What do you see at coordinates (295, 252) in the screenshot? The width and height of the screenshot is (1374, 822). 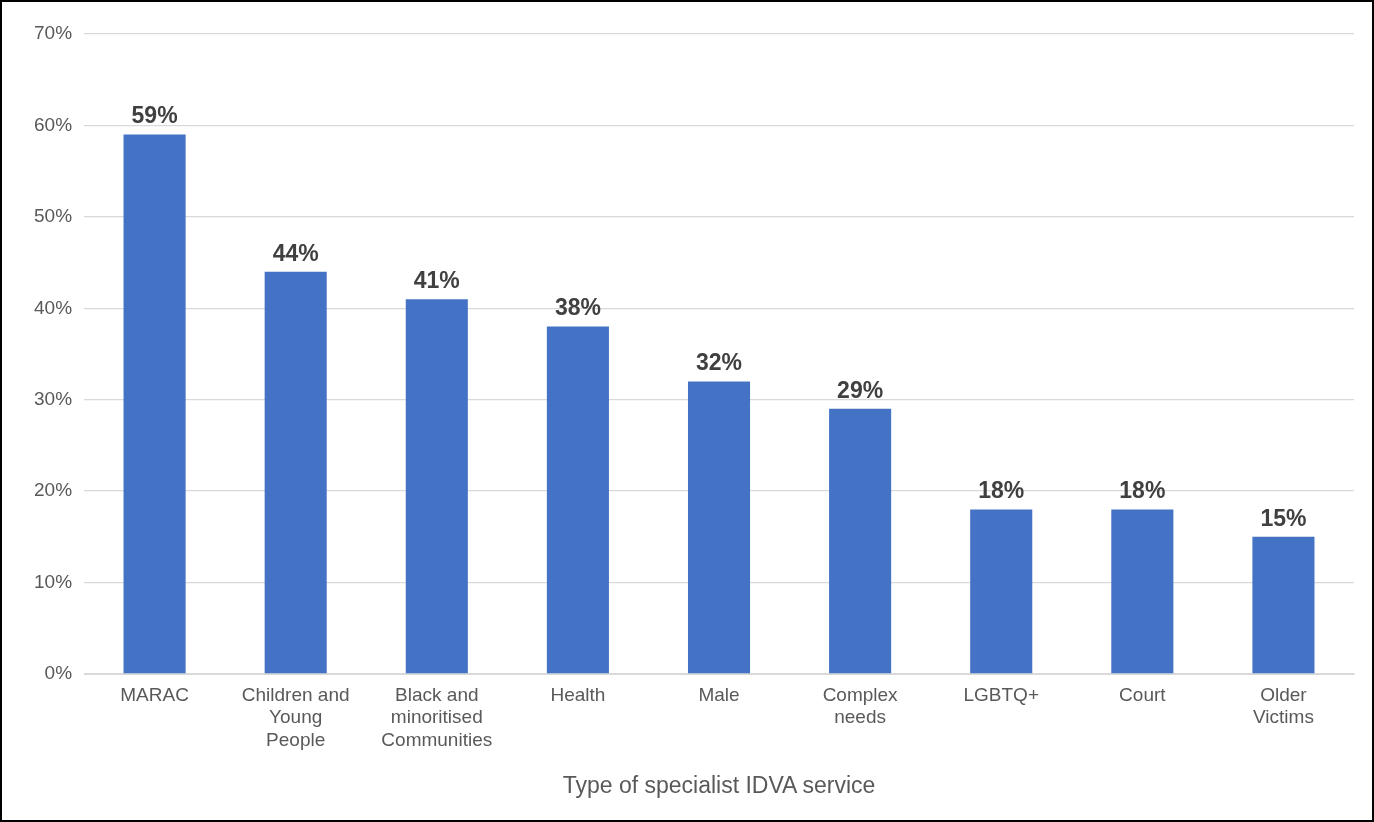 I see `data-label: 44%` at bounding box center [295, 252].